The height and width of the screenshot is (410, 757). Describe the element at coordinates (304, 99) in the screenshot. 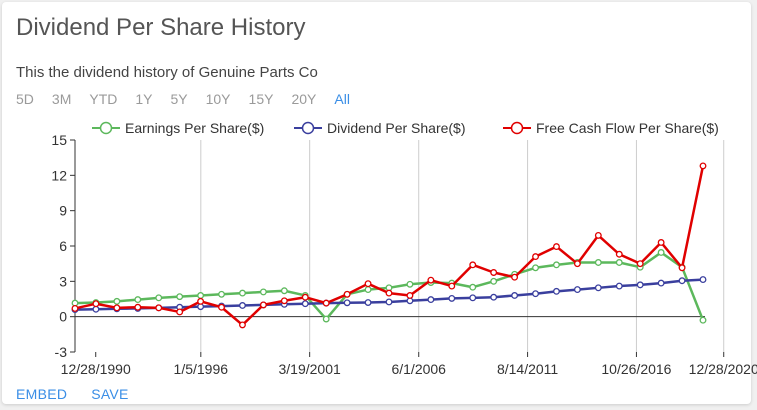

I see `range-20y: 20Y` at that location.